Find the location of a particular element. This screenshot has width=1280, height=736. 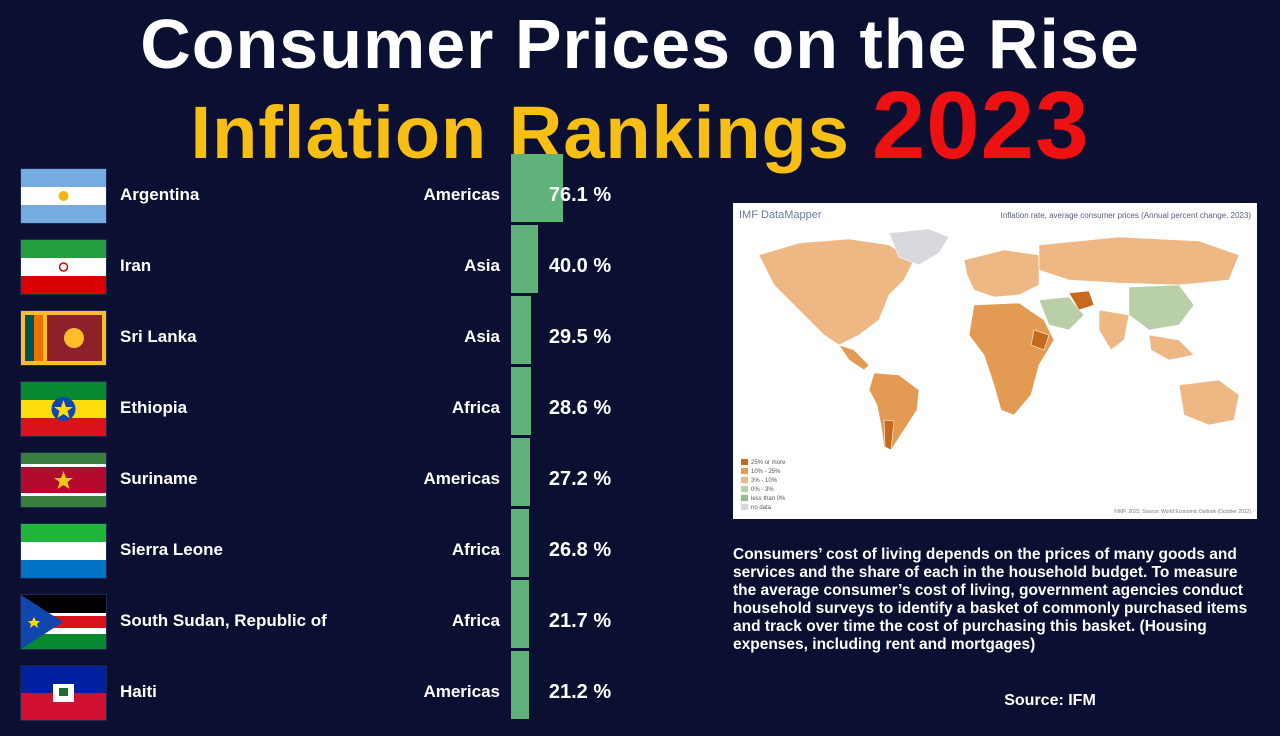

value-label: 29.5 % is located at coordinates (580, 337).